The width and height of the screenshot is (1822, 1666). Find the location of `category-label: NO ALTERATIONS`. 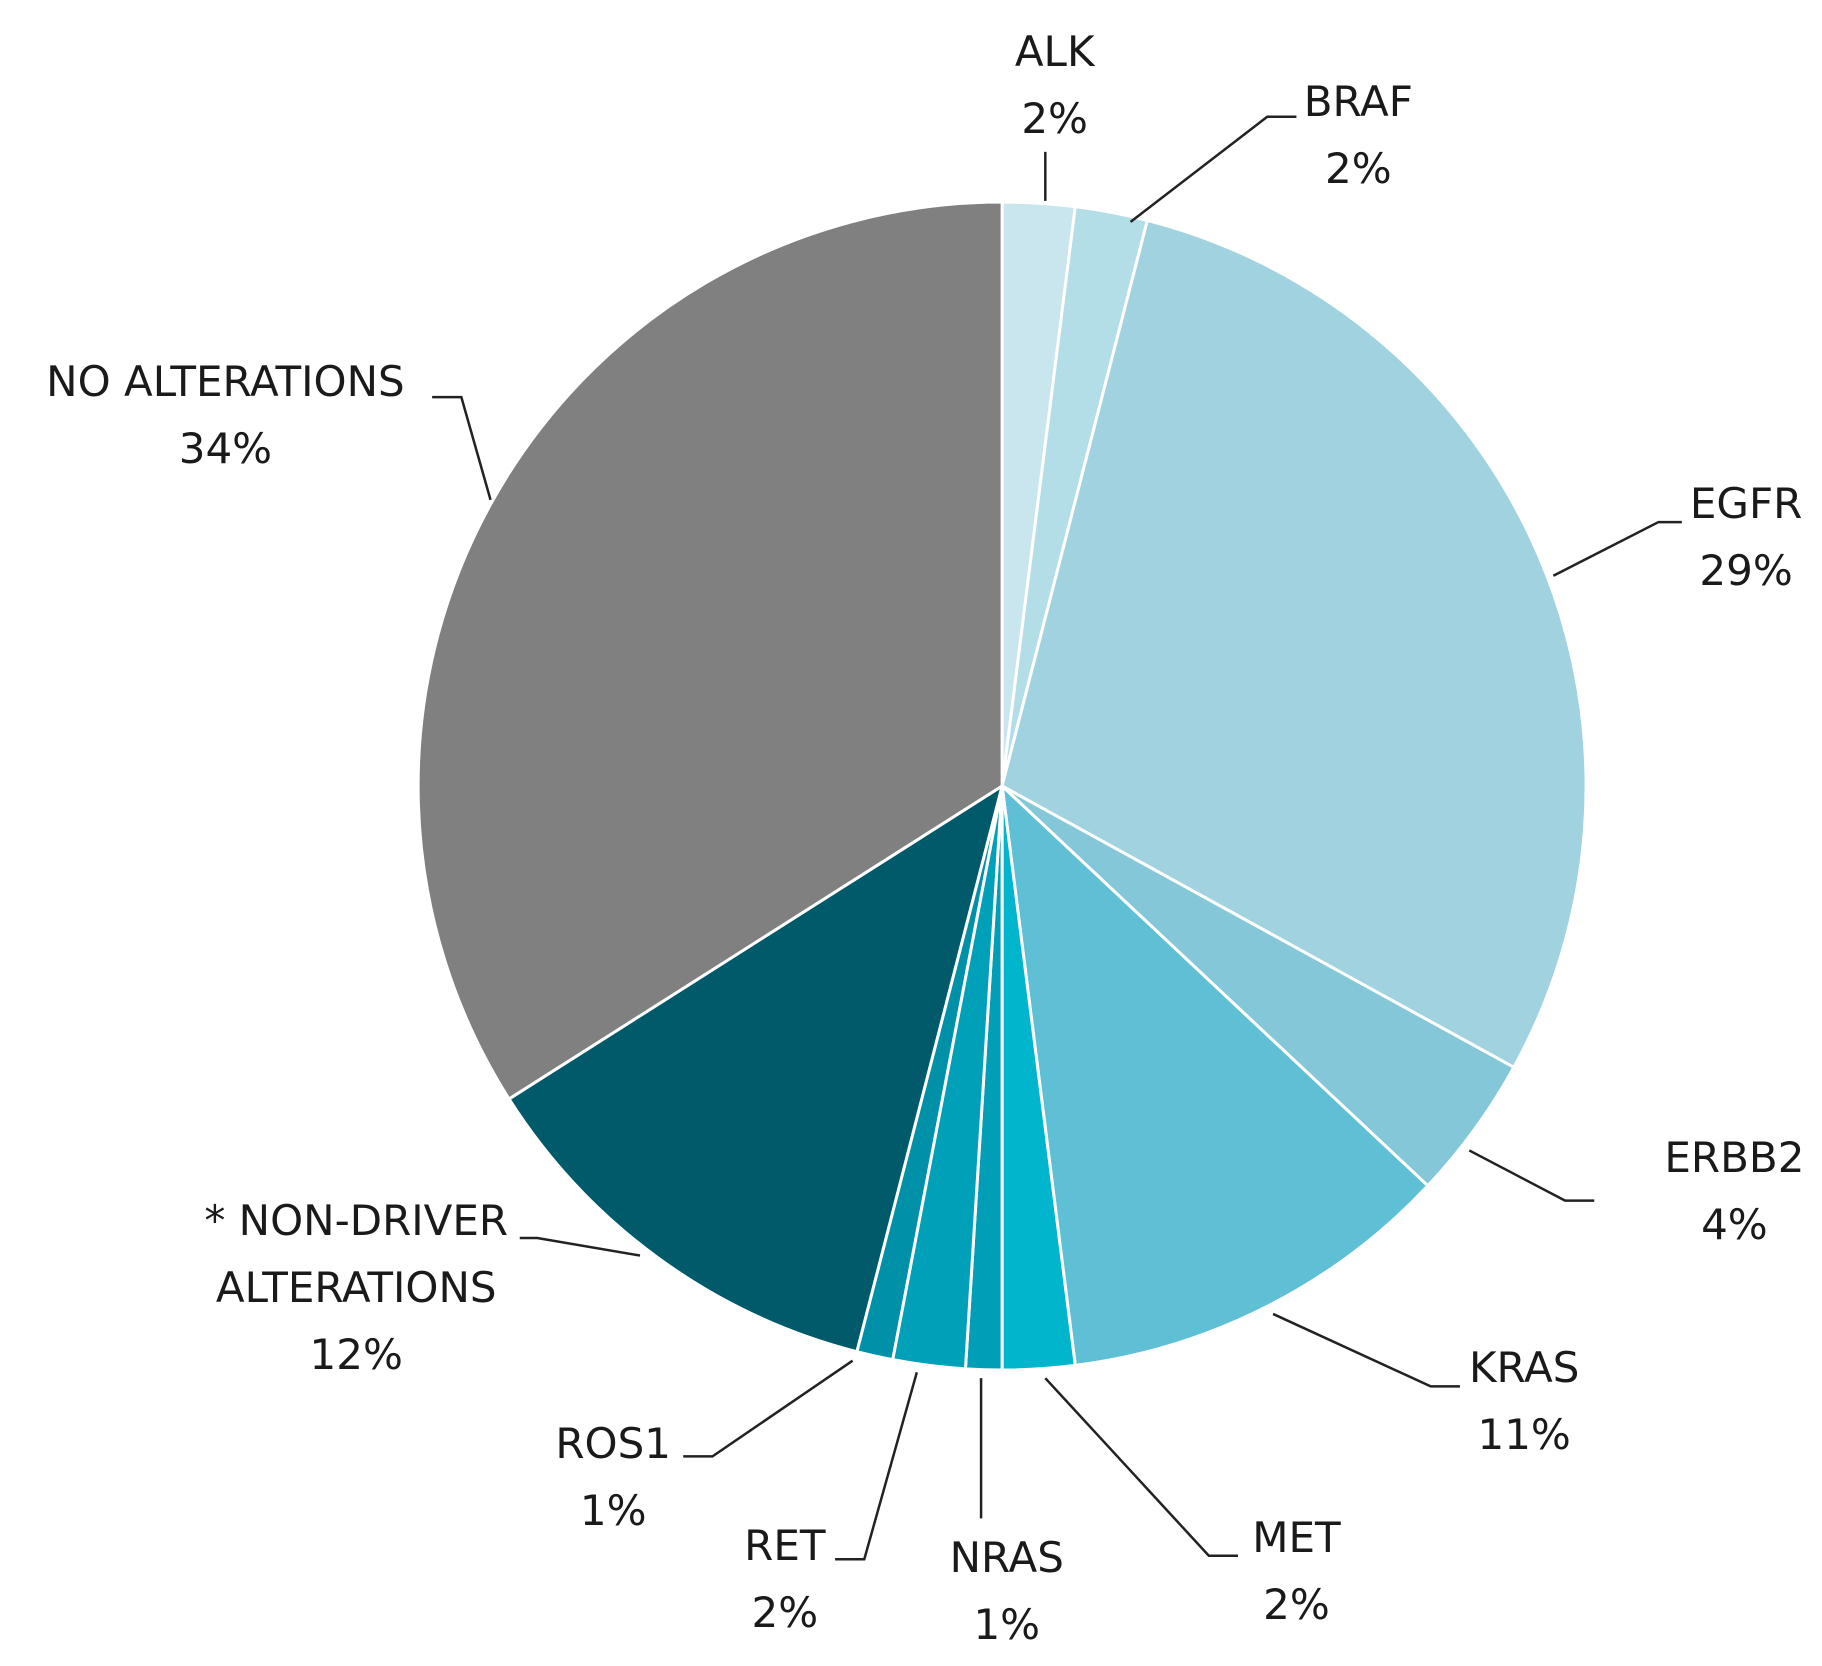

category-label: NO ALTERATIONS is located at coordinates (225, 382).